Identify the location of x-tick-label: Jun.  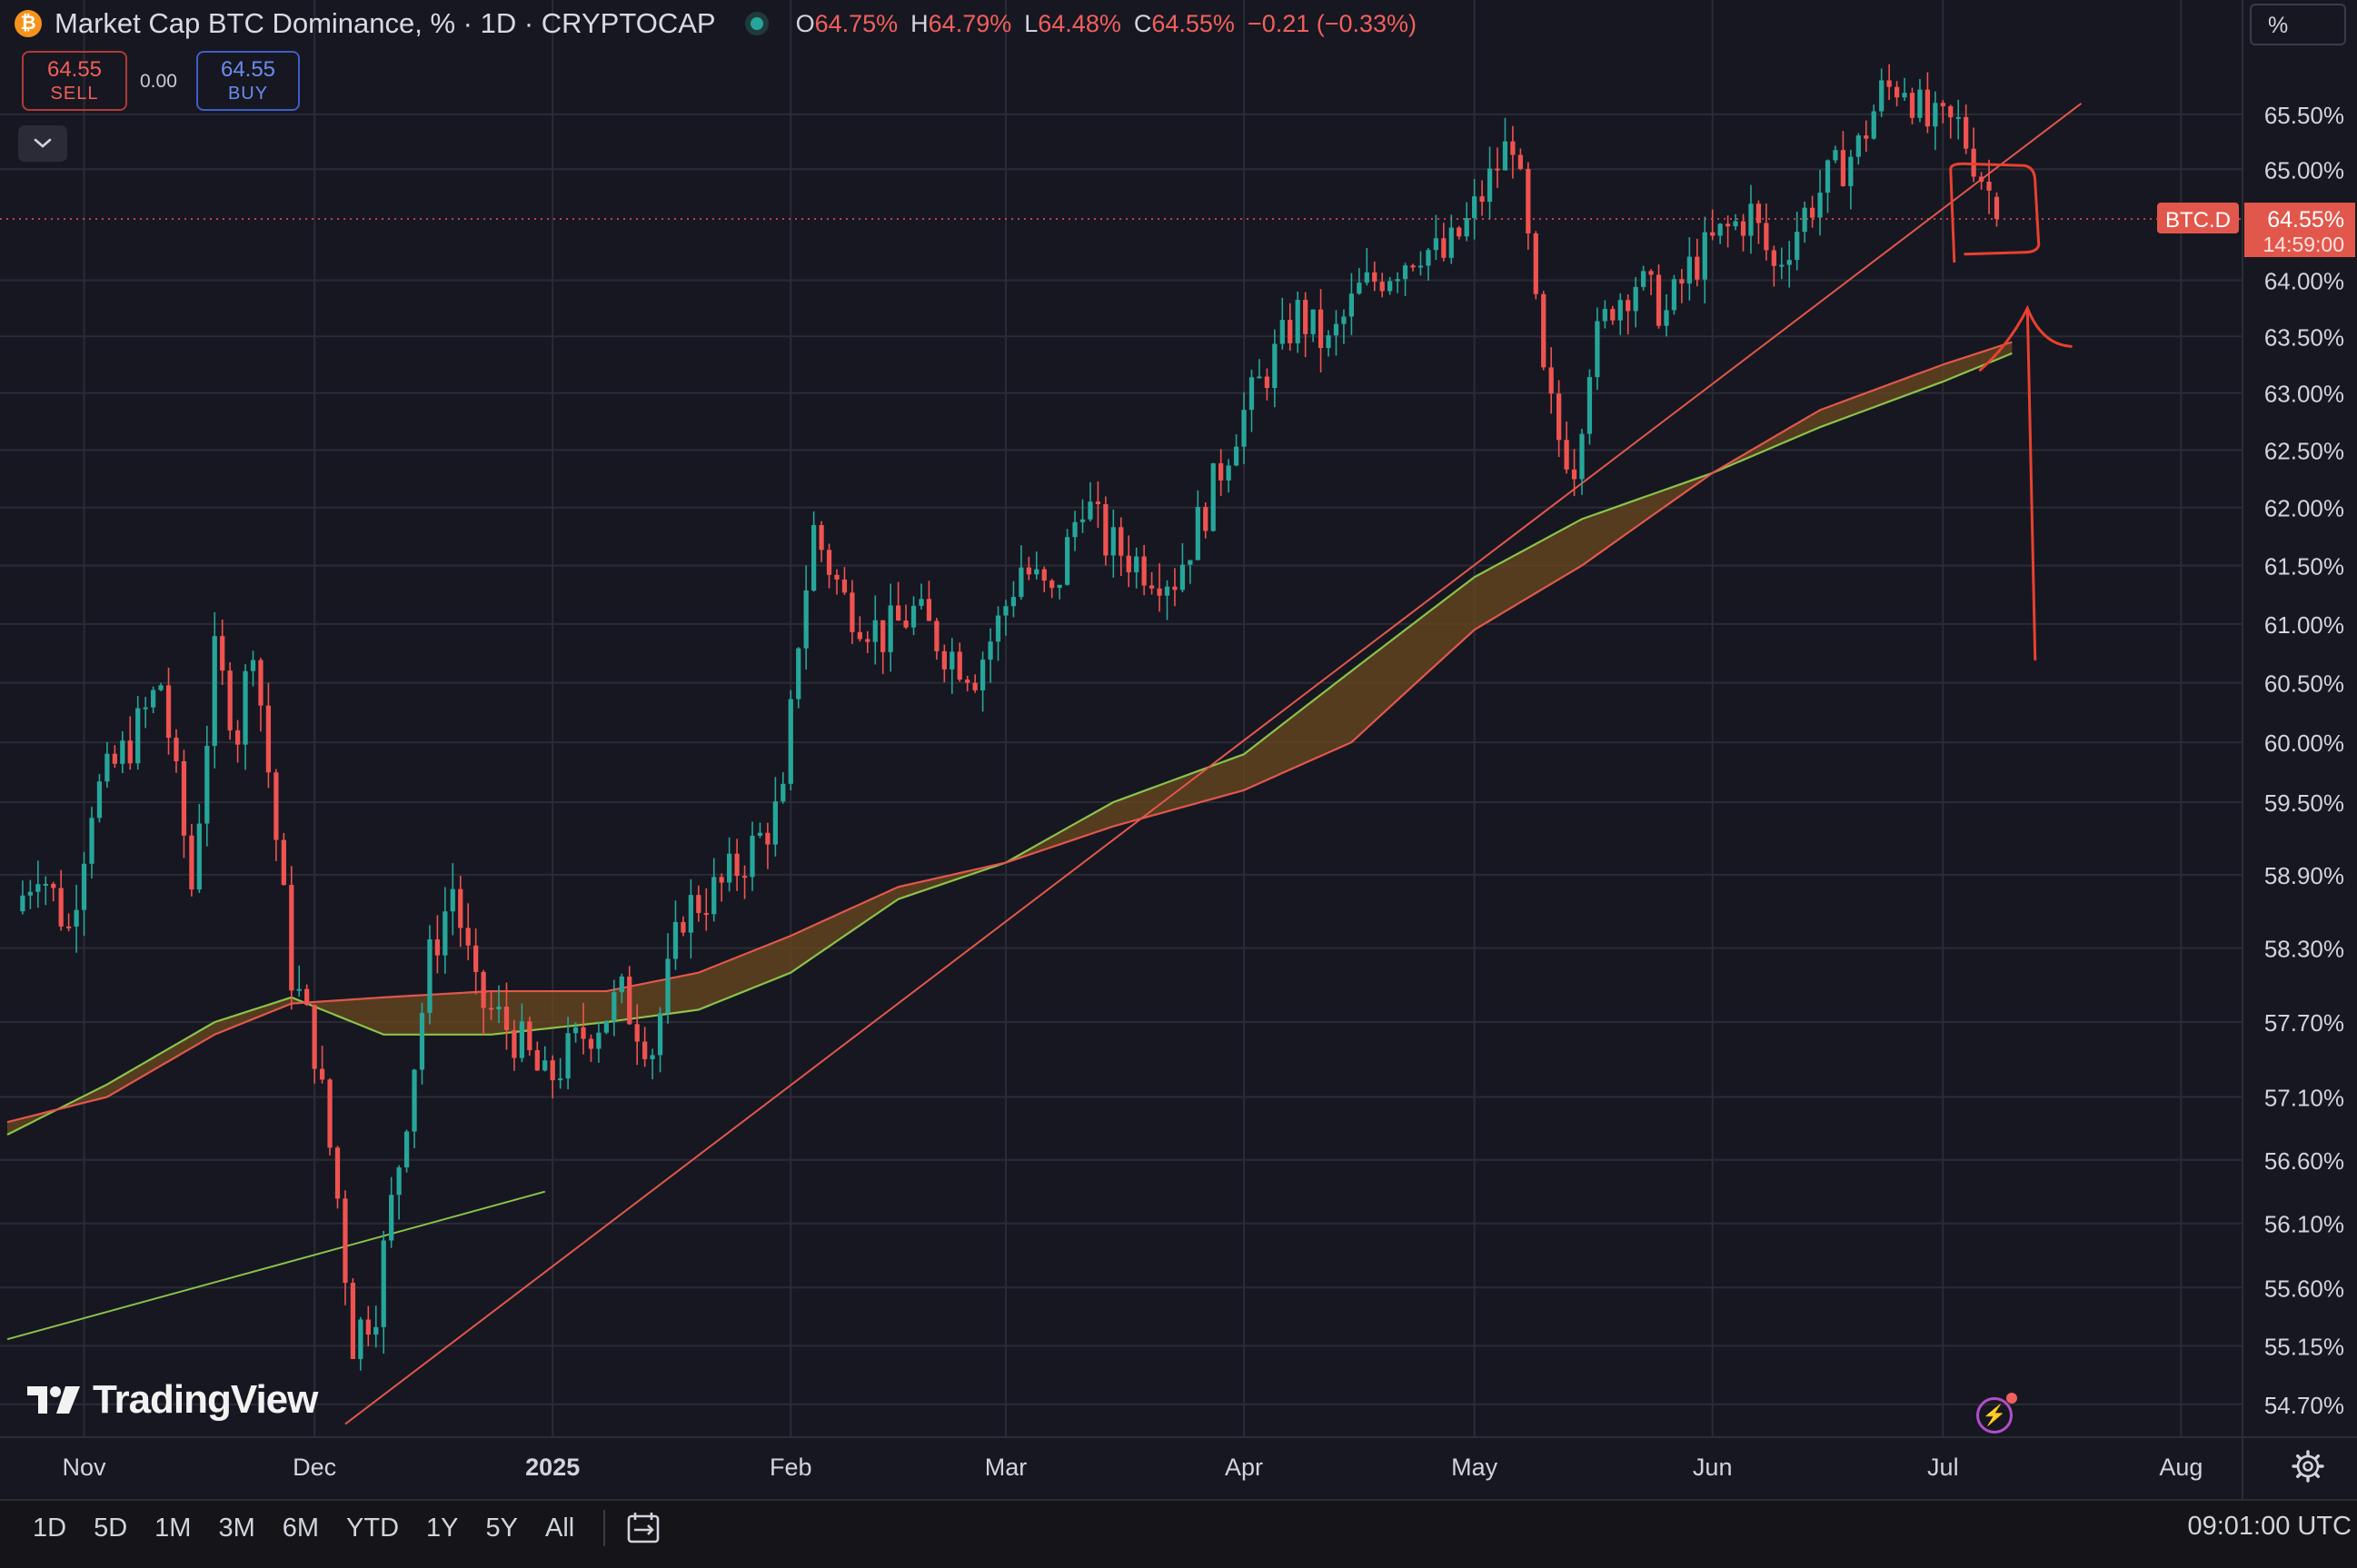
(1713, 1467).